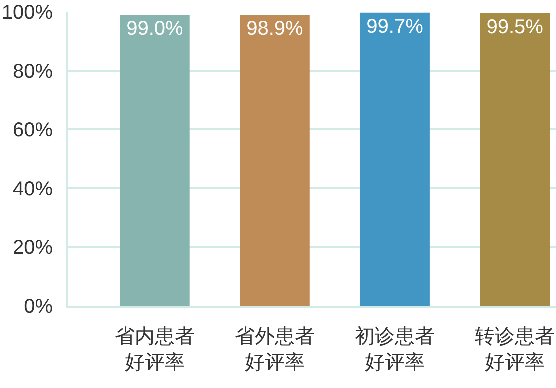 This screenshot has width=556, height=388. I want to click on data-label: 99.5%, so click(515, 27).